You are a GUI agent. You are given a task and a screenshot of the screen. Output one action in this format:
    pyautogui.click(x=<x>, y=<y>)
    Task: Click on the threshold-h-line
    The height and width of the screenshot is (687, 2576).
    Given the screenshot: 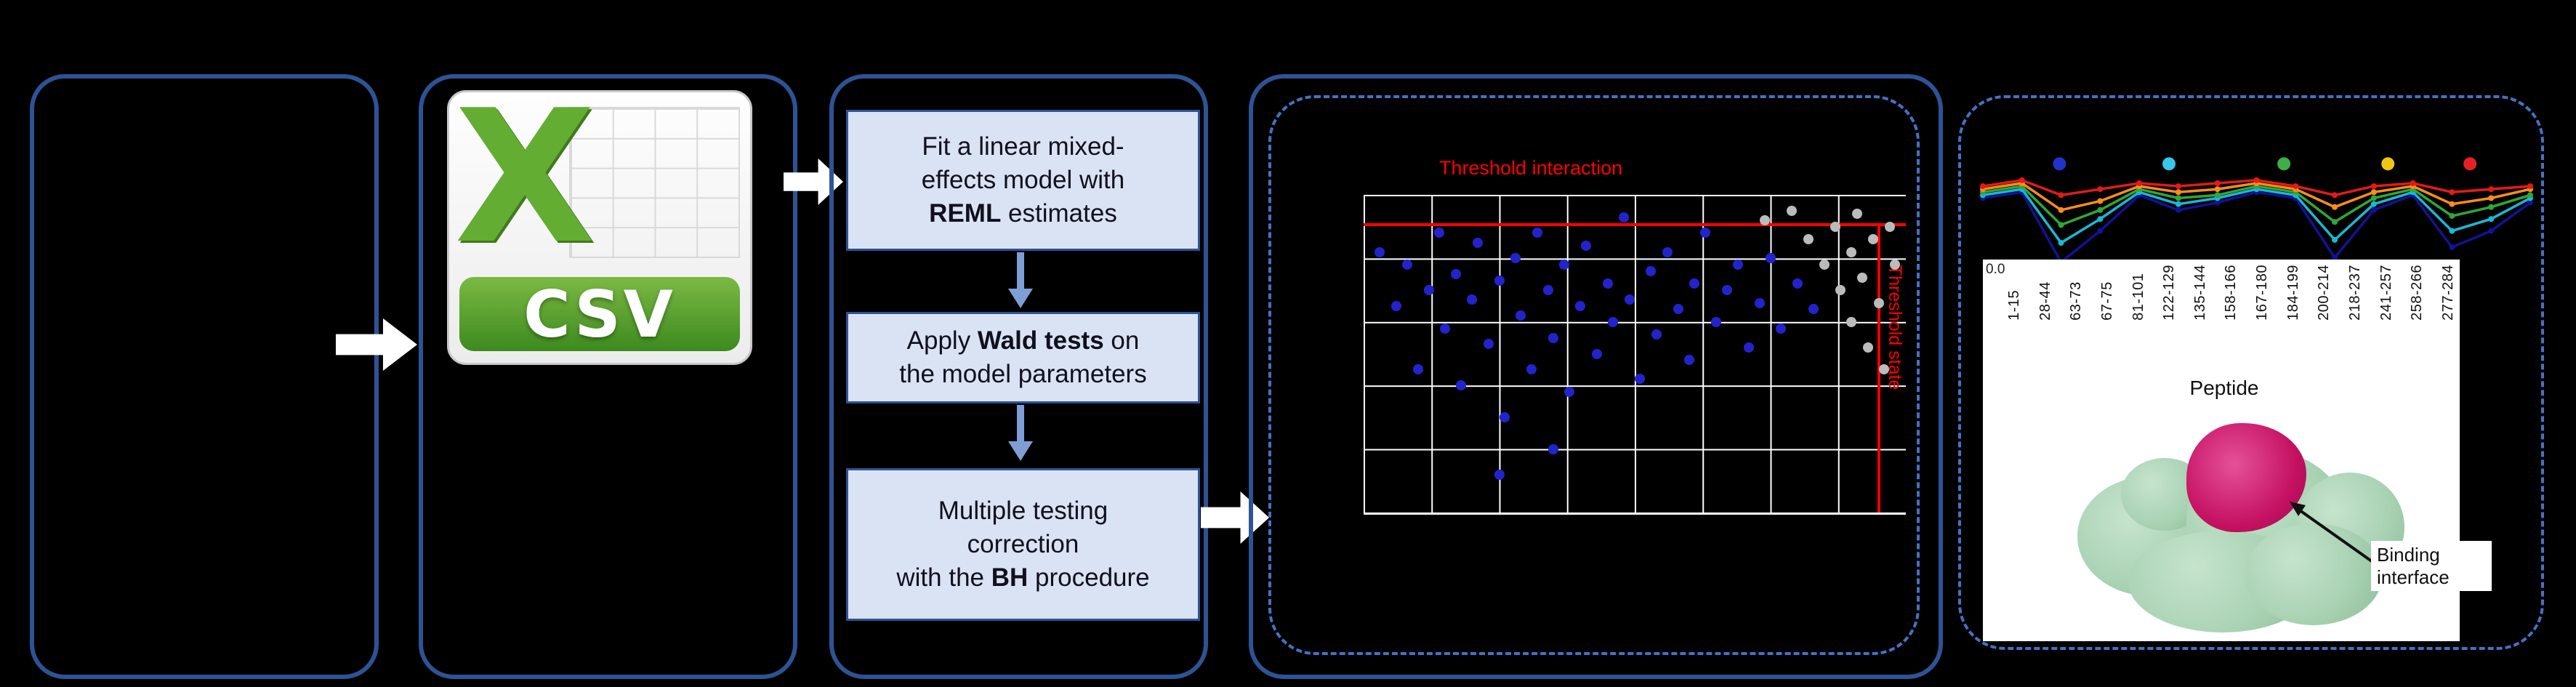 What is the action you would take?
    pyautogui.click(x=1635, y=225)
    